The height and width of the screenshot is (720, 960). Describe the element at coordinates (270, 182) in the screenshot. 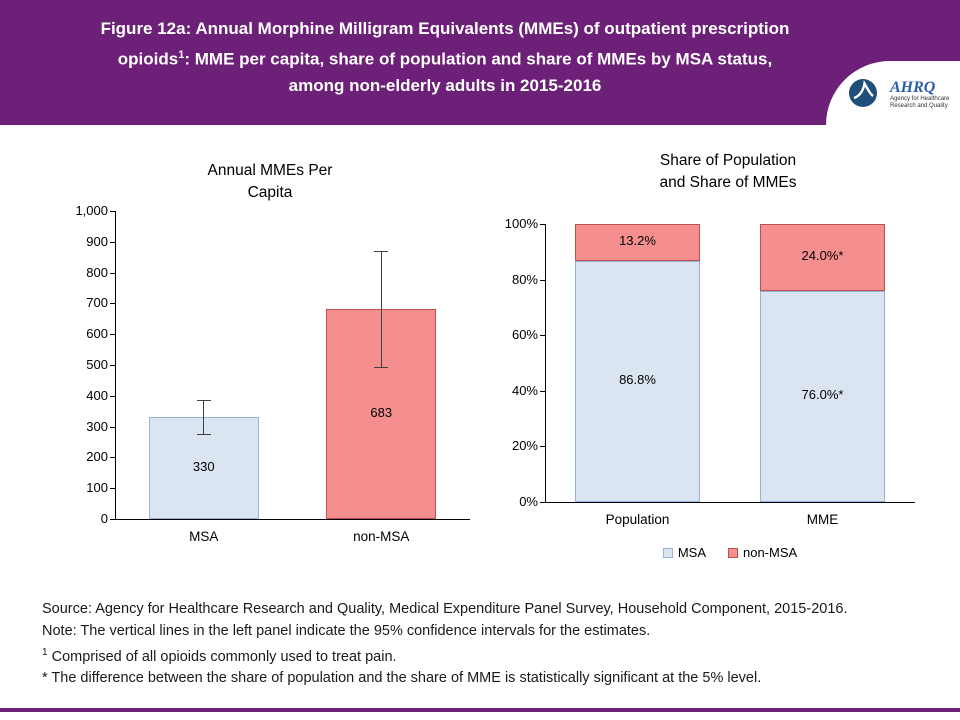

I see `chart-title: Annual MMEs Per Capita` at that location.